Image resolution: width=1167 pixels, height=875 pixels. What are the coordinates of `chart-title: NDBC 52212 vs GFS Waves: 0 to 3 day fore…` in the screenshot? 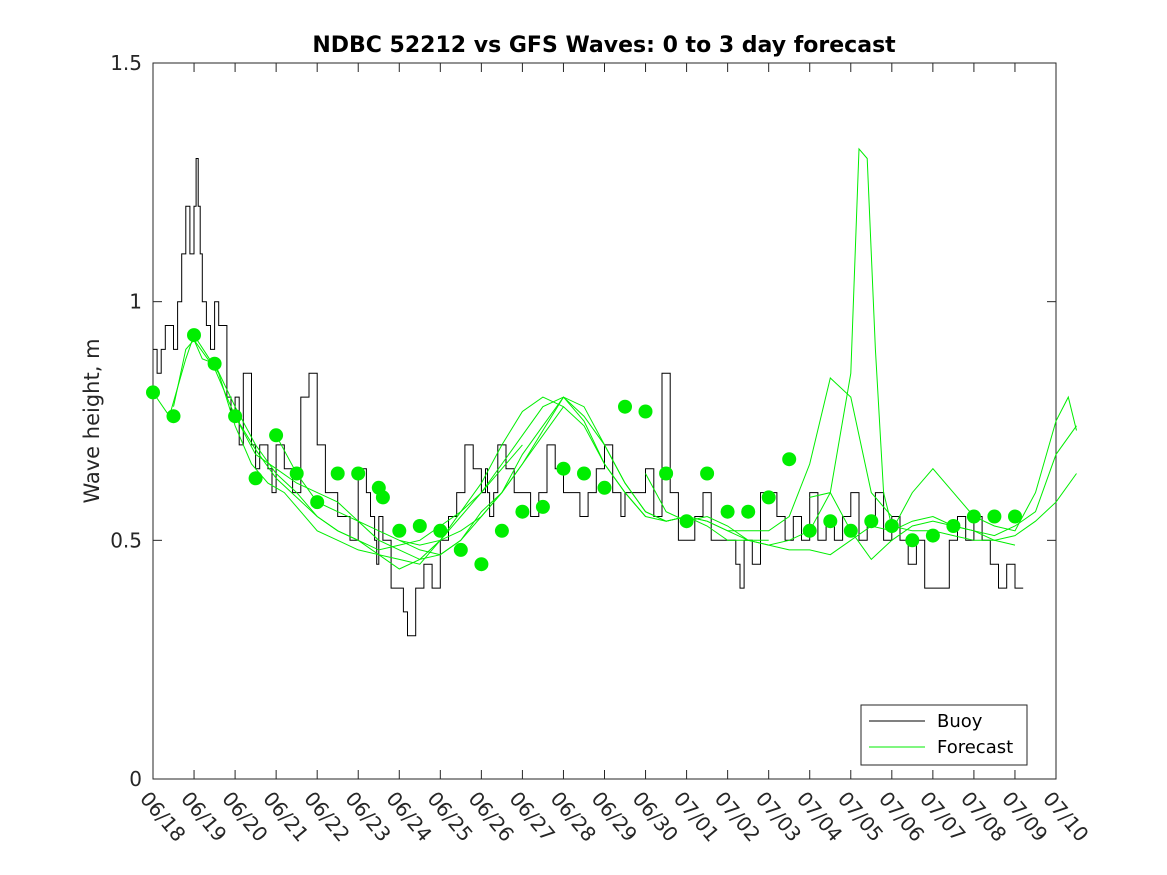 It's located at (604, 45).